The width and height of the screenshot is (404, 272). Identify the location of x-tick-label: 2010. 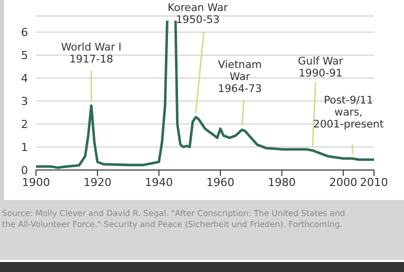
(374, 182).